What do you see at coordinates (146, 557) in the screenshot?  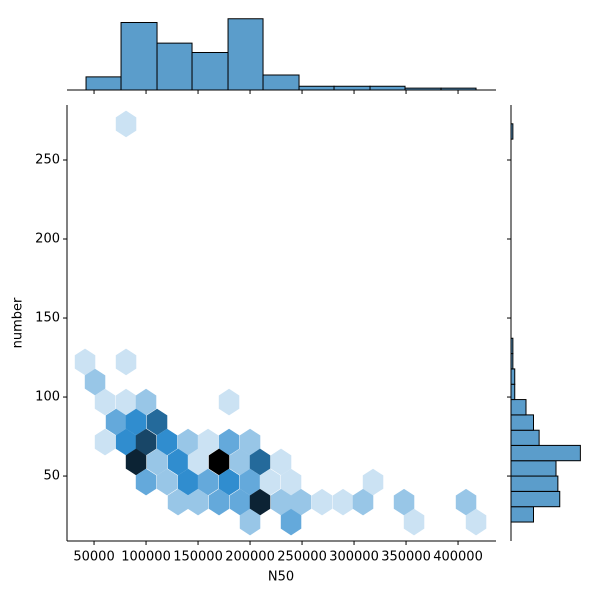 I see `x-tick-label: 100000` at bounding box center [146, 557].